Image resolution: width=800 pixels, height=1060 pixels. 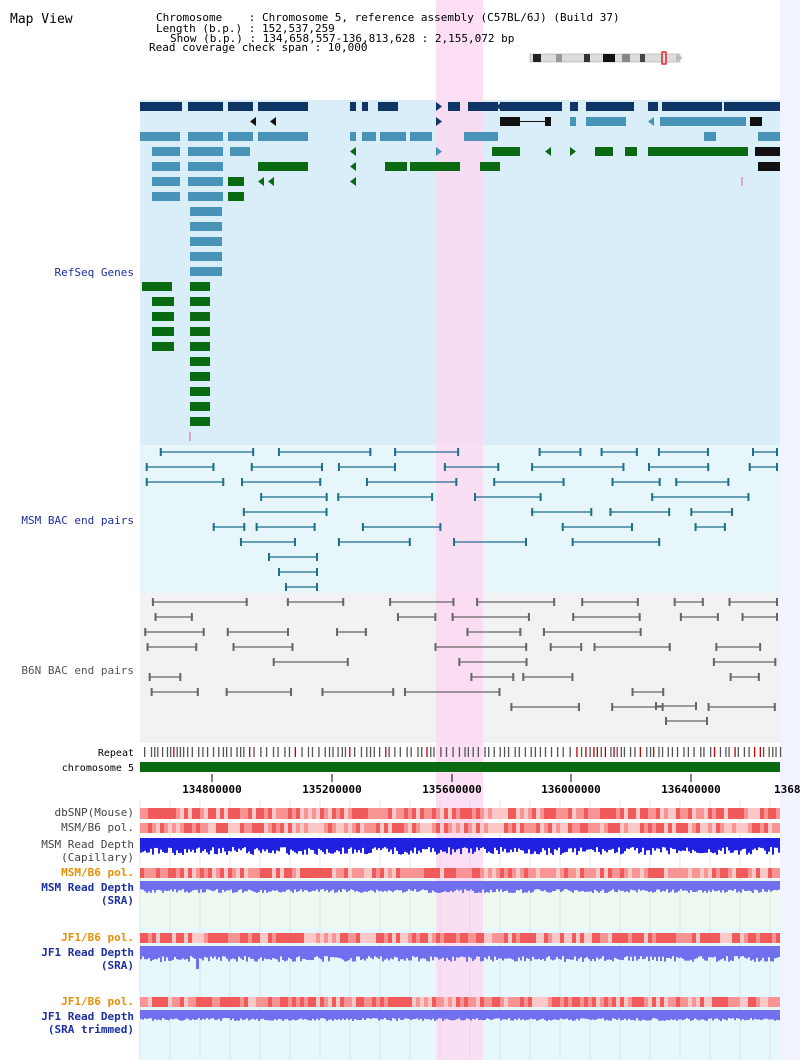 I want to click on msm-bac-pair-end, so click(x=223, y=482).